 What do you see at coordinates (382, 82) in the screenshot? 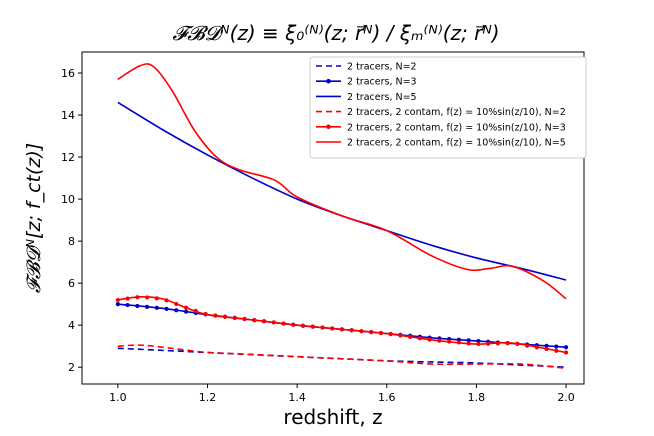
I see `legend-entry: 2 tracers, N=3` at bounding box center [382, 82].